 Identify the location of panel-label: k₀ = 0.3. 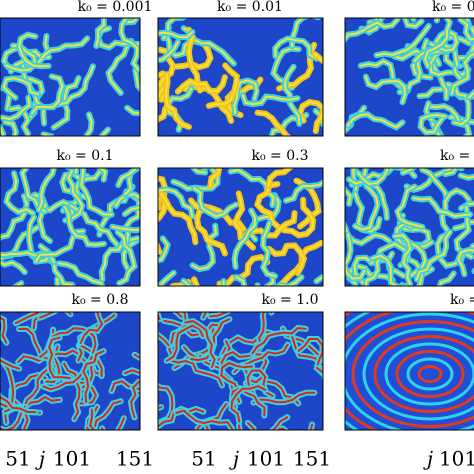
(280, 156).